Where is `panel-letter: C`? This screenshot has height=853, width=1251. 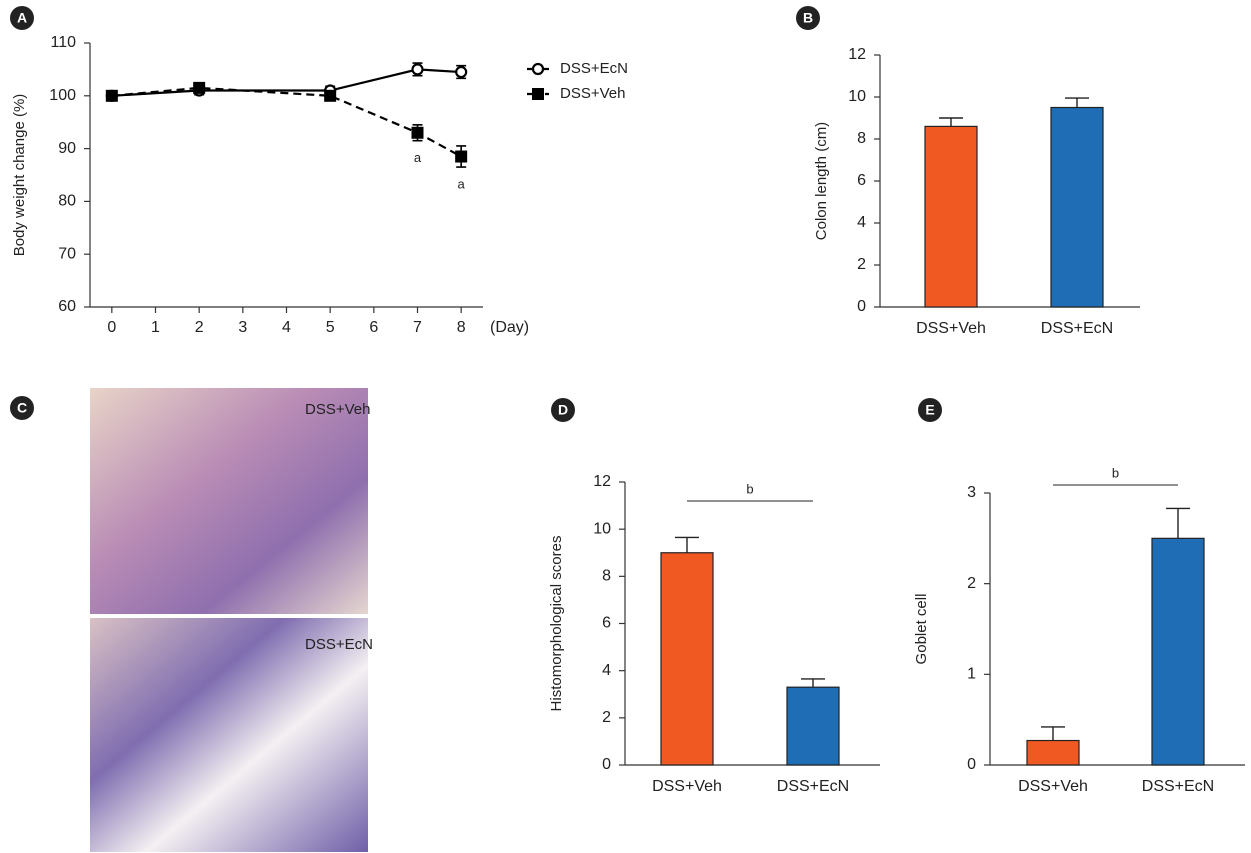
panel-letter: C is located at coordinates (22, 408).